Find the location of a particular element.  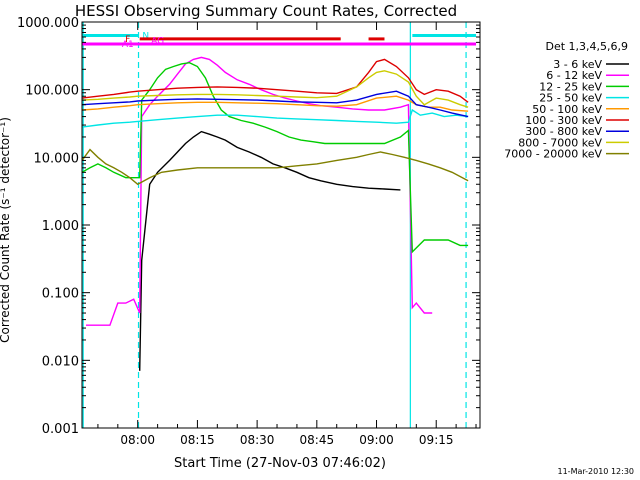

legend-label-2: 12 - 25 keV is located at coordinates (570, 86).